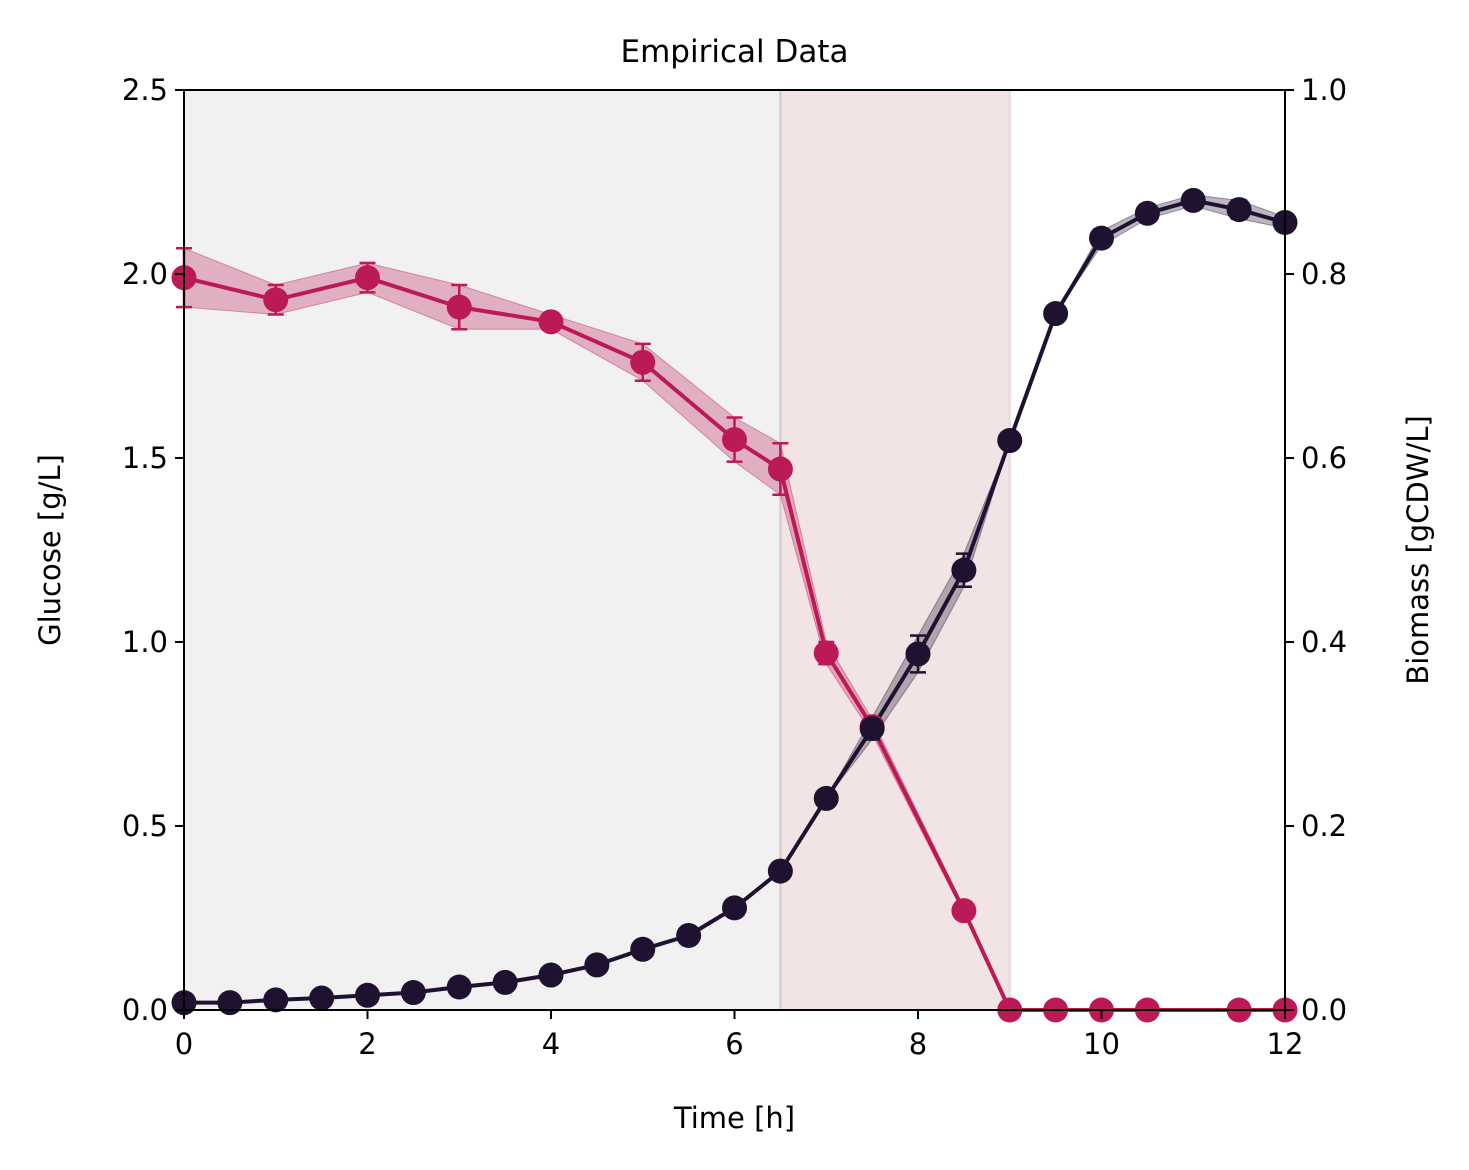 This screenshot has width=1469, height=1170. What do you see at coordinates (1324, 90) in the screenshot?
I see `y-right-tick-label: 1.0` at bounding box center [1324, 90].